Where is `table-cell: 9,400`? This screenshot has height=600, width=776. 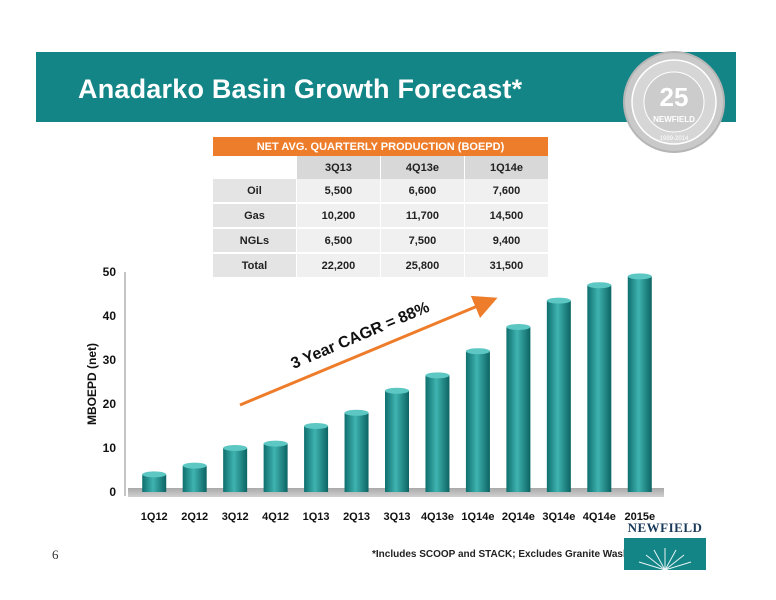 table-cell: 9,400 is located at coordinates (507, 241).